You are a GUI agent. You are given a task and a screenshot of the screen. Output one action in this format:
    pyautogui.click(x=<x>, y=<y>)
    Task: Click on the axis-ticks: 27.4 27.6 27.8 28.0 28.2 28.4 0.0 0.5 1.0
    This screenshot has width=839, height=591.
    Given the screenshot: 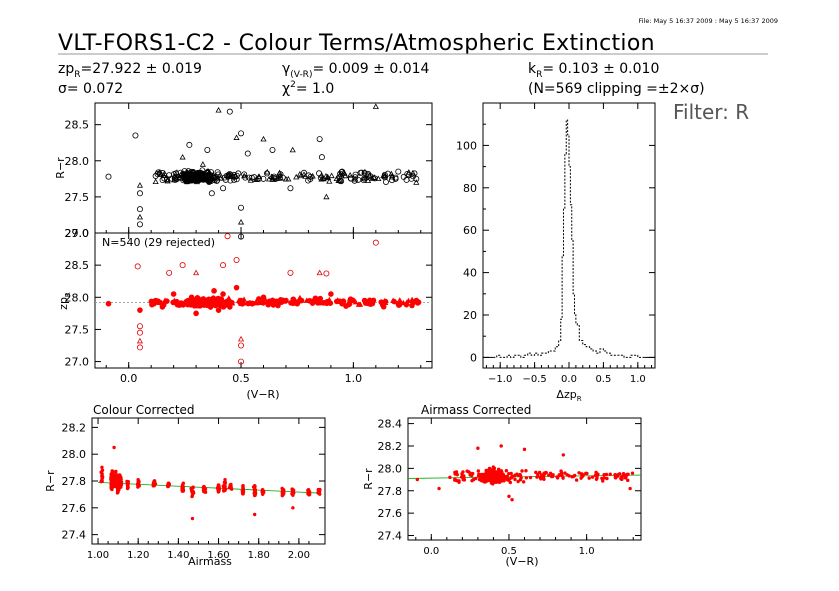 What is the action you would take?
    pyautogui.click(x=510, y=487)
    